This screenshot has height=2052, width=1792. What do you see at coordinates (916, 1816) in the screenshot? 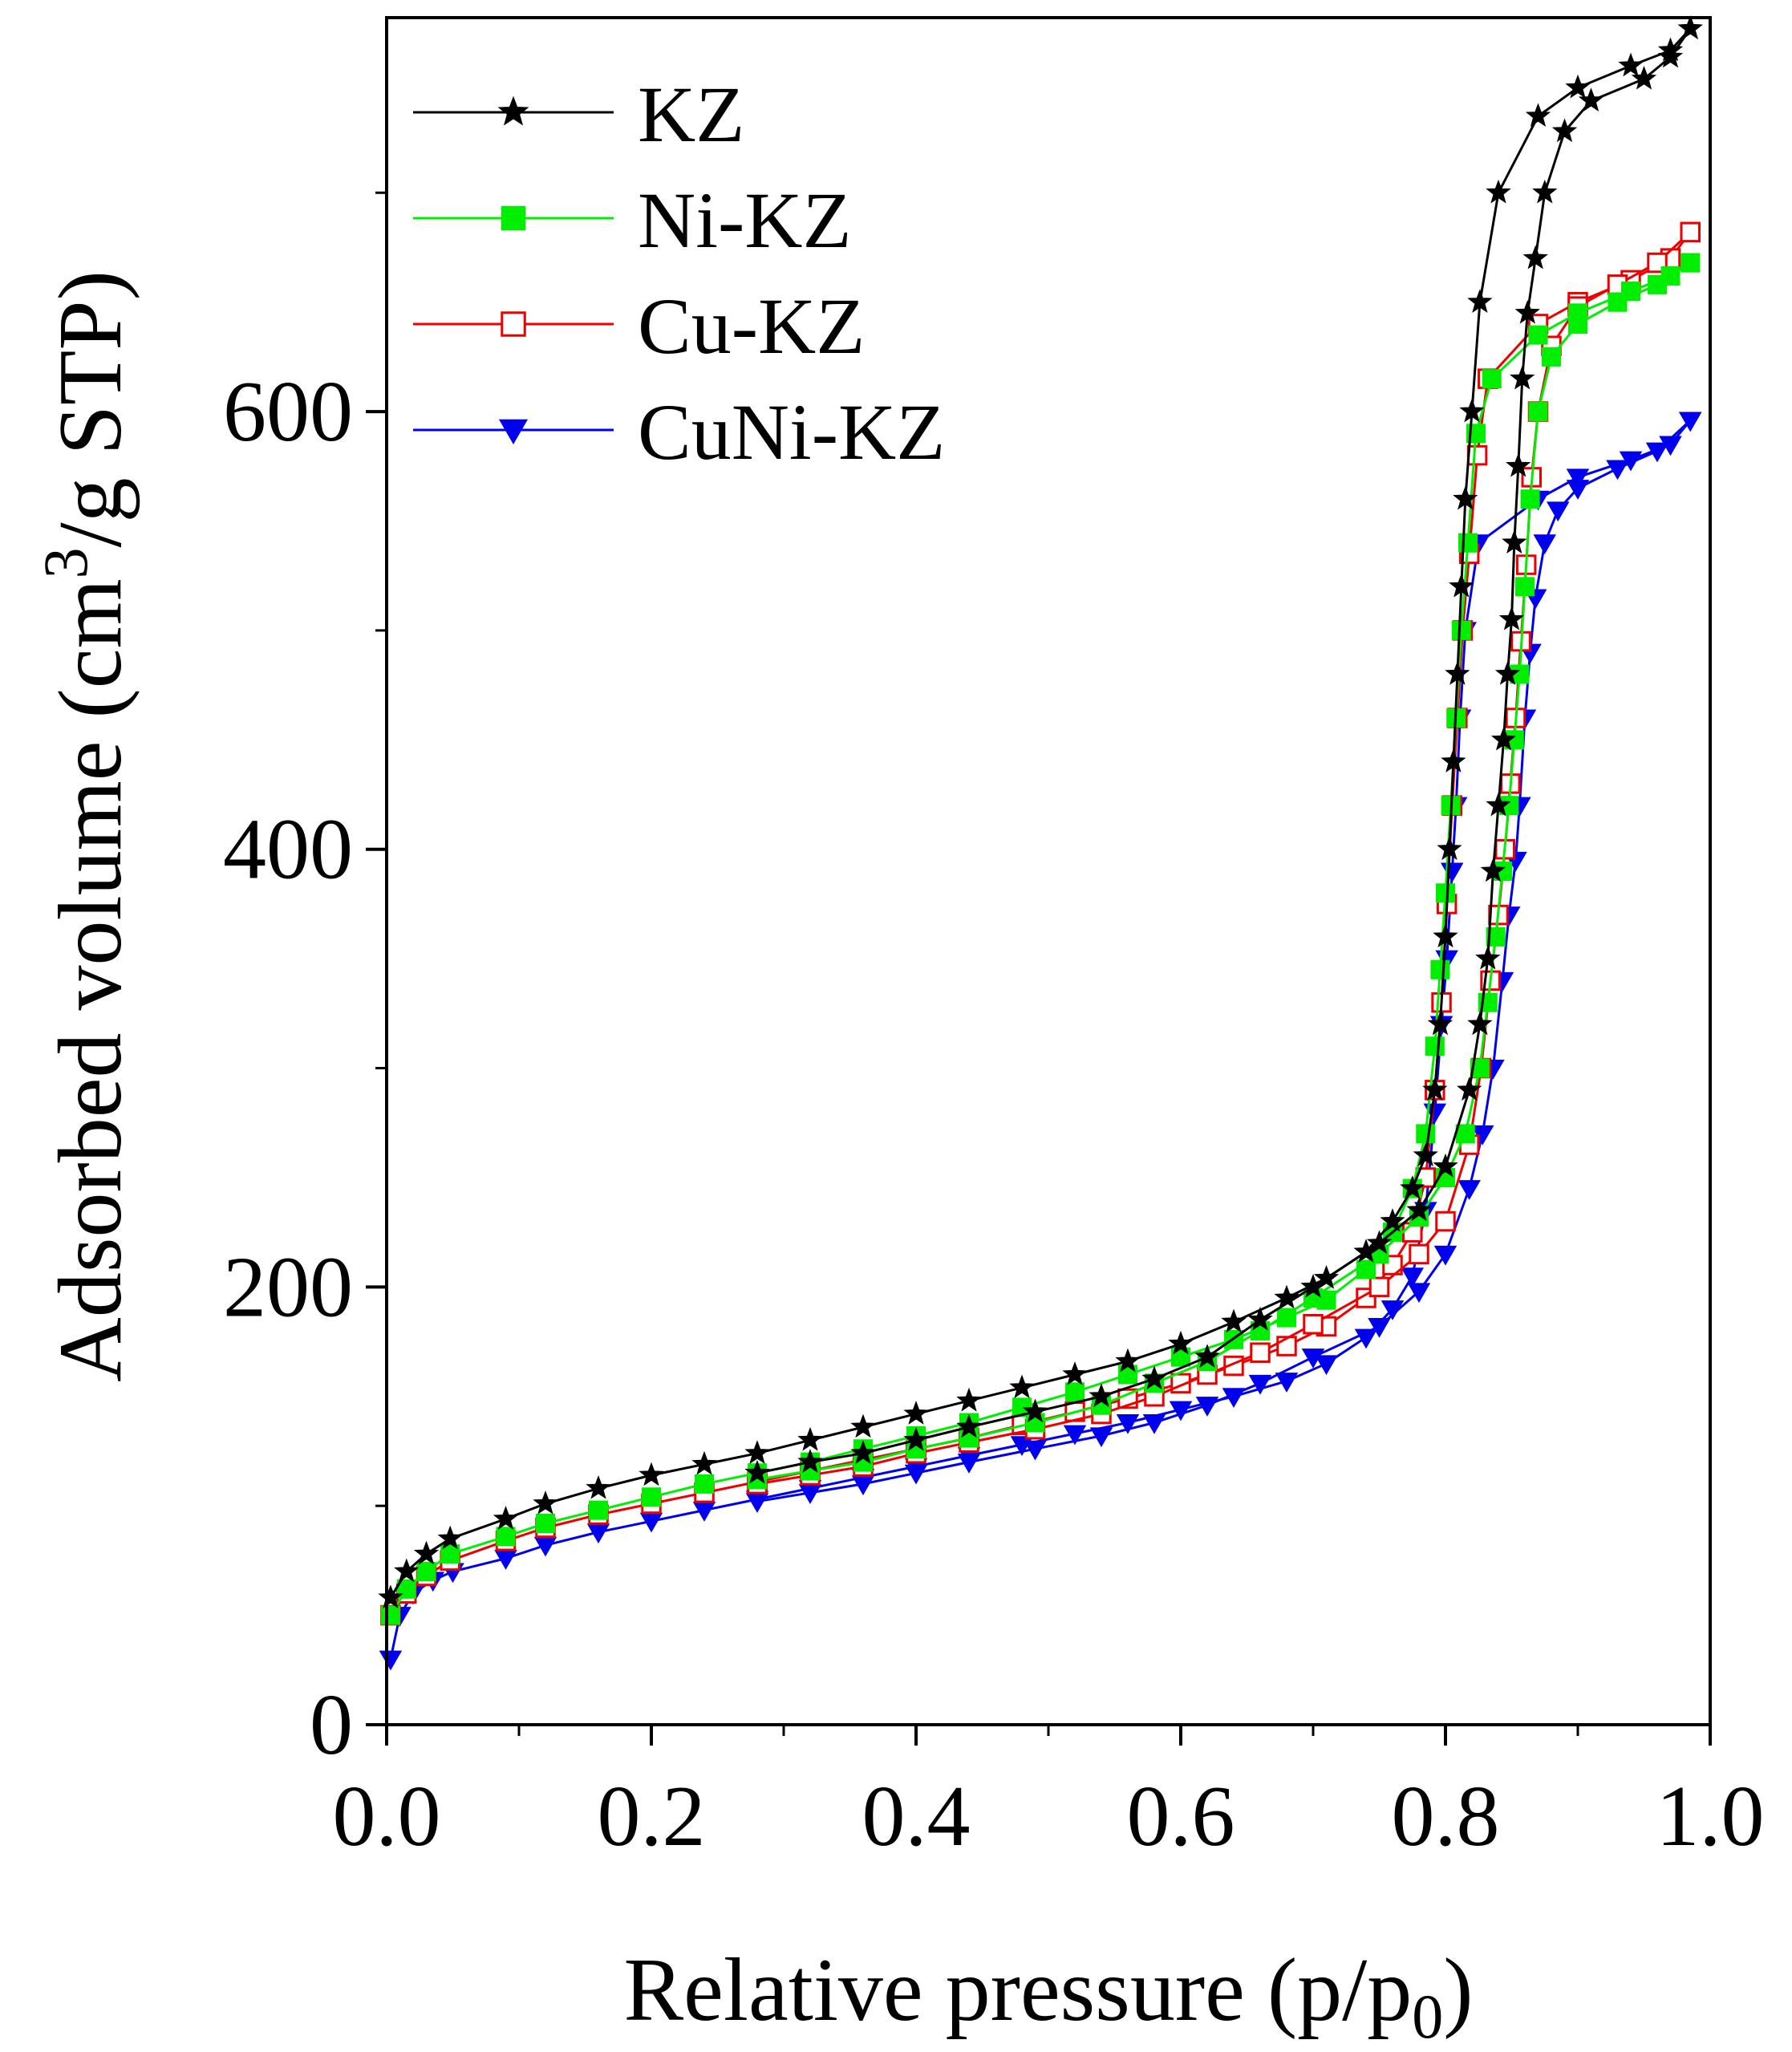
I see `x-tick-label-2: 0.4` at bounding box center [916, 1816].